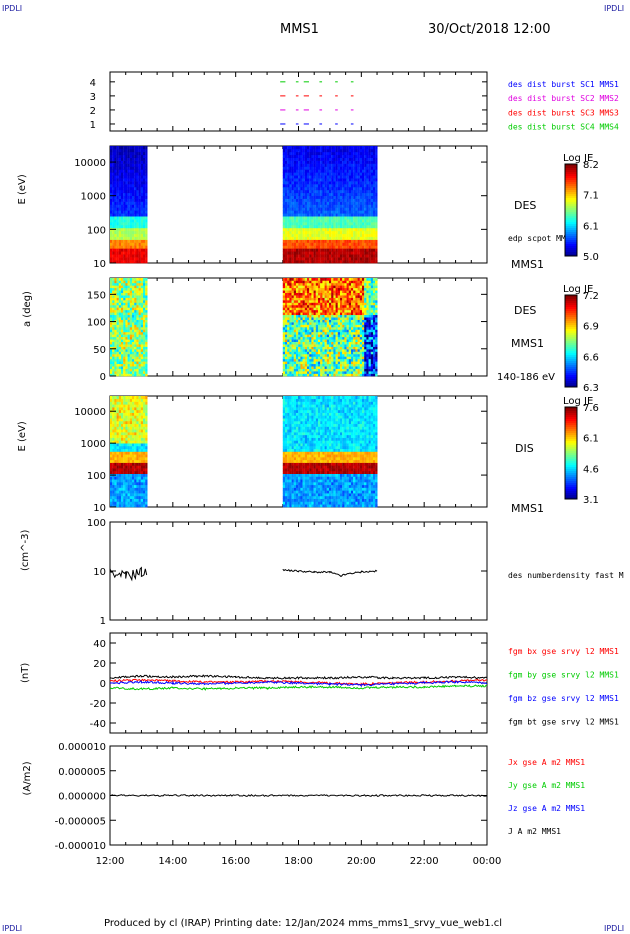 Image resolution: width=630 pixels, height=934 pixels. Describe the element at coordinates (298, 795) in the screenshot. I see `current-series-line` at that location.